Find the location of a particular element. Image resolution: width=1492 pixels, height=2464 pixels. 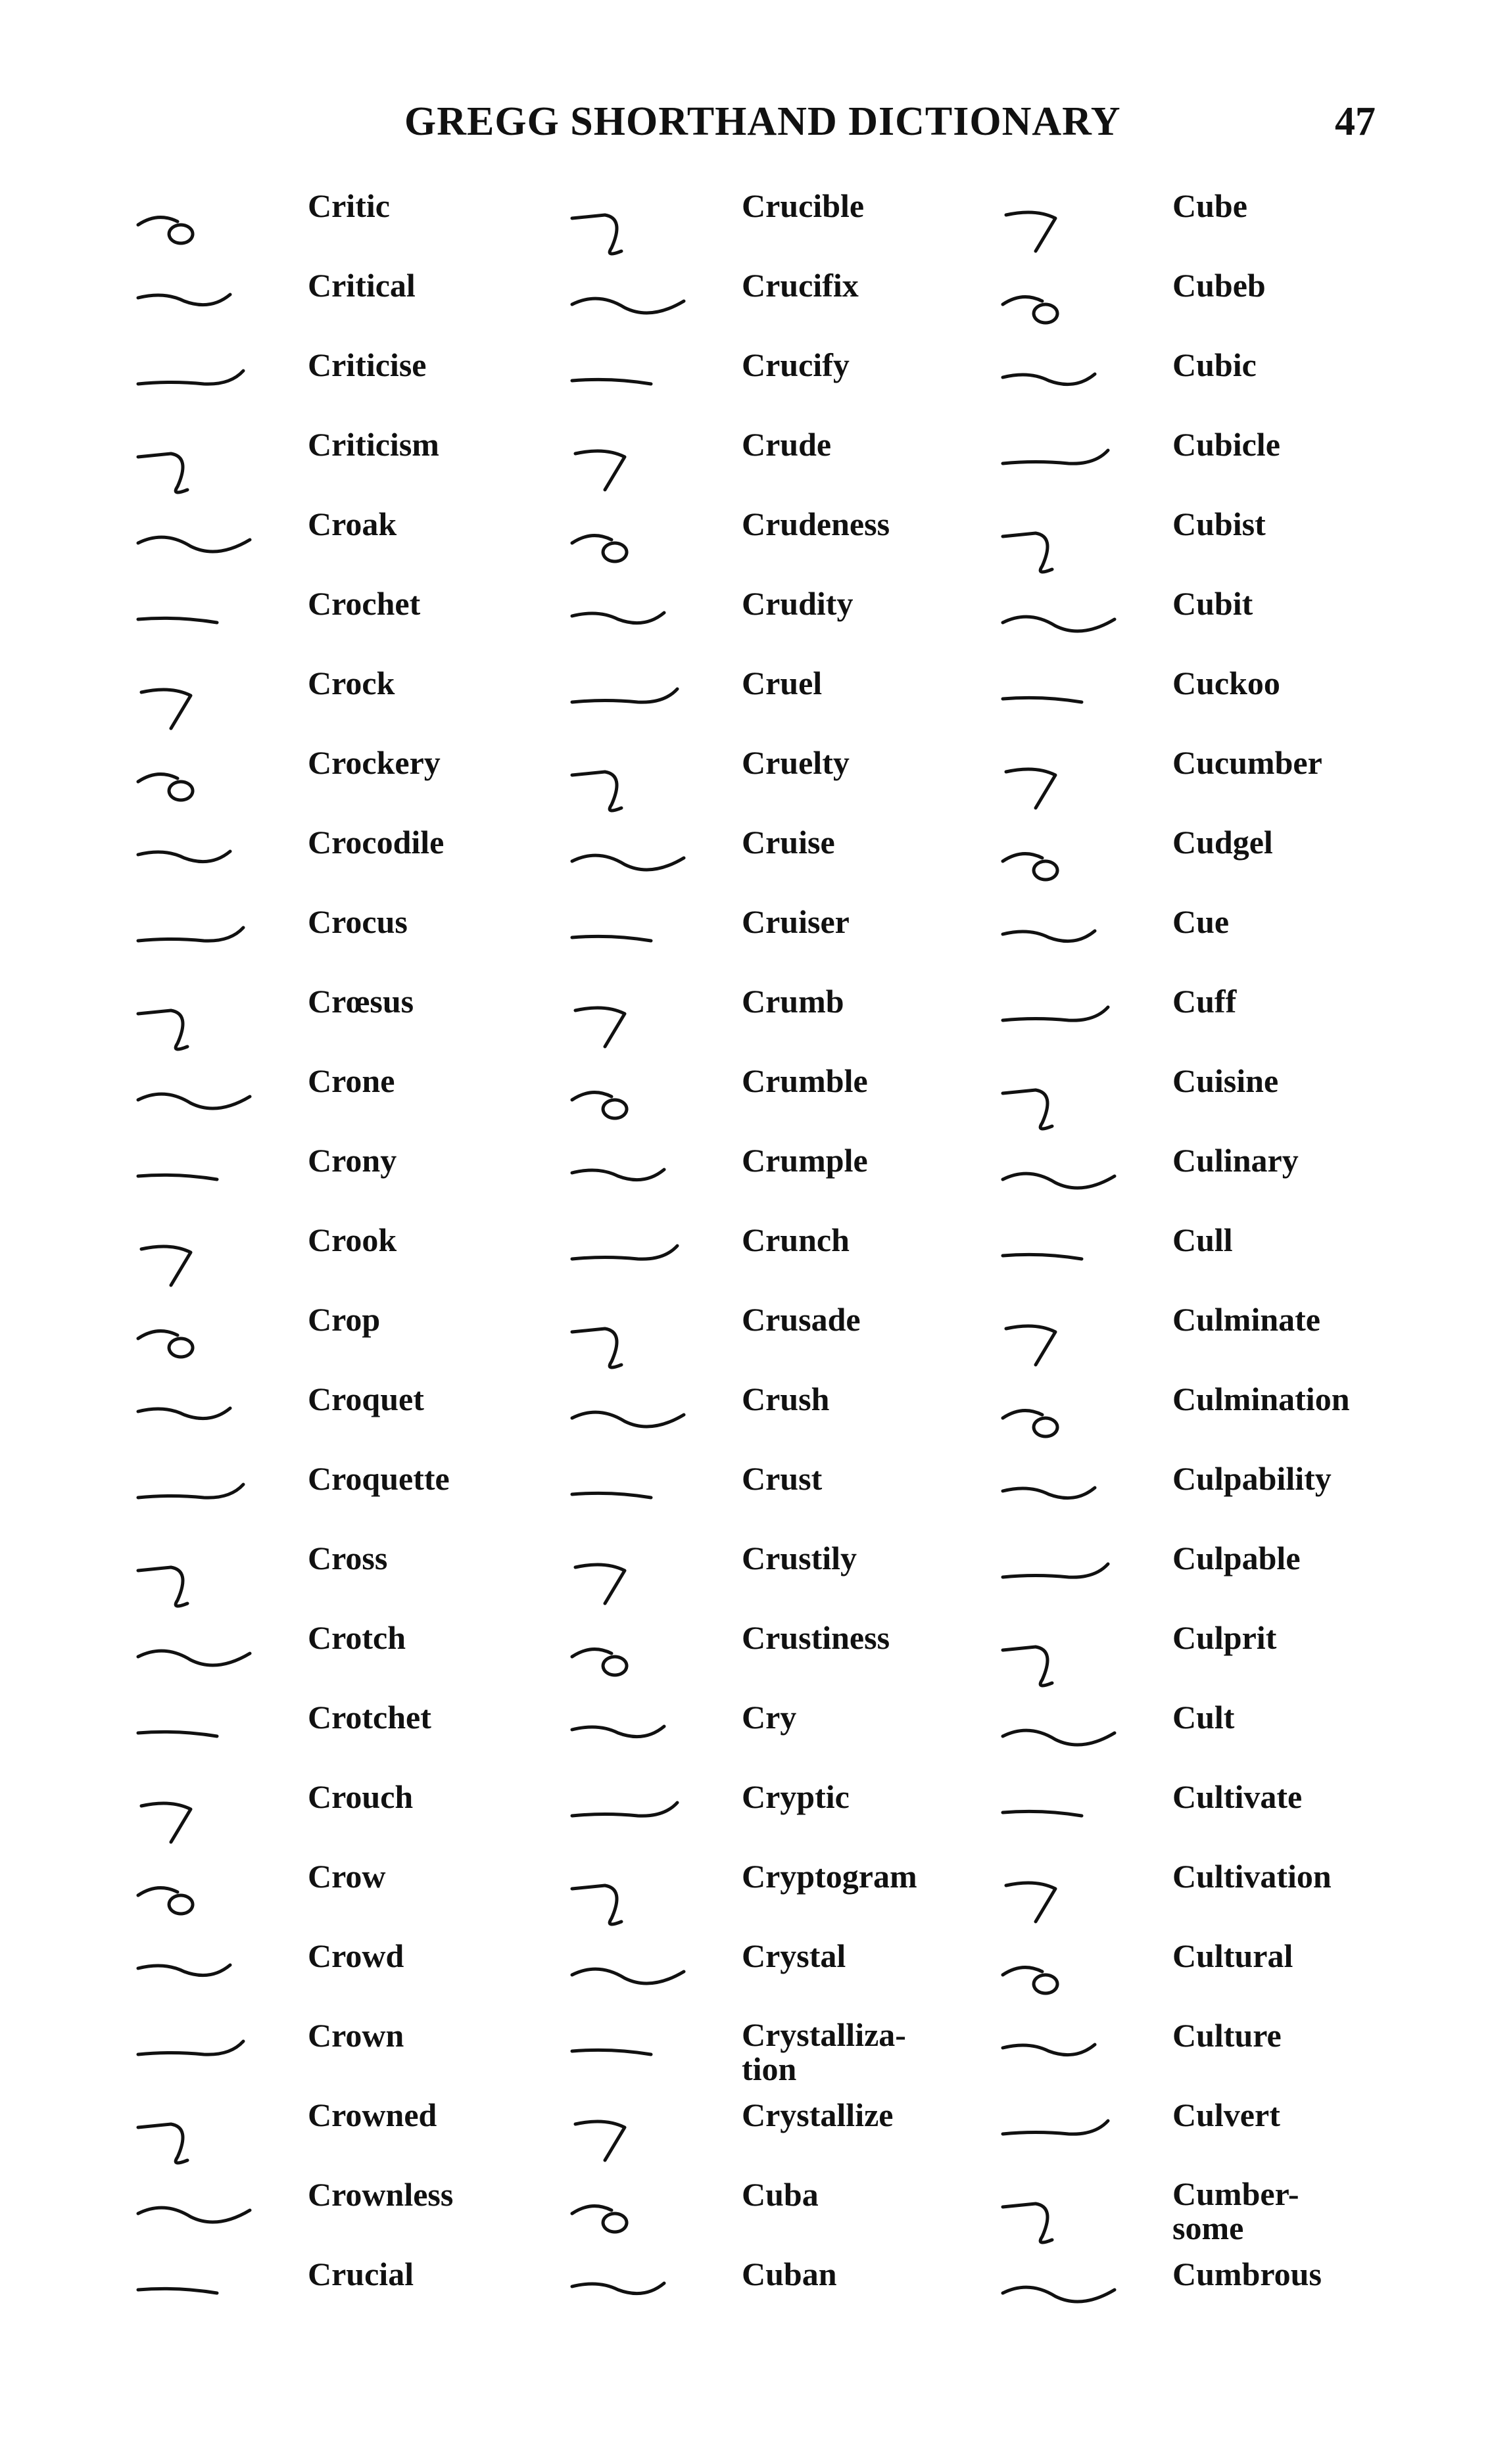

entry-word: Crown is located at coordinates (356, 2035).